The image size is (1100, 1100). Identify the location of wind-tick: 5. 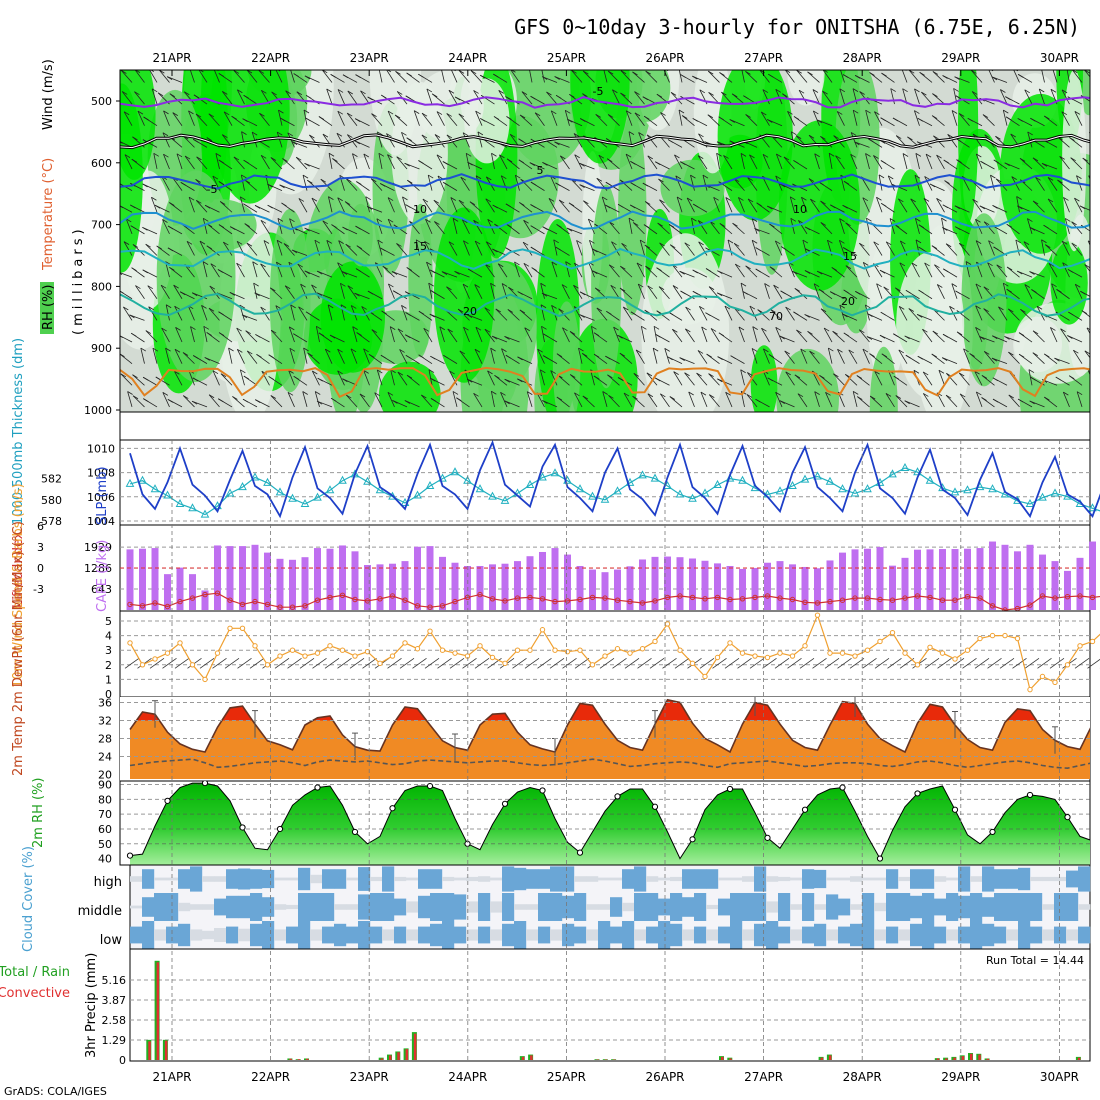
(108, 621).